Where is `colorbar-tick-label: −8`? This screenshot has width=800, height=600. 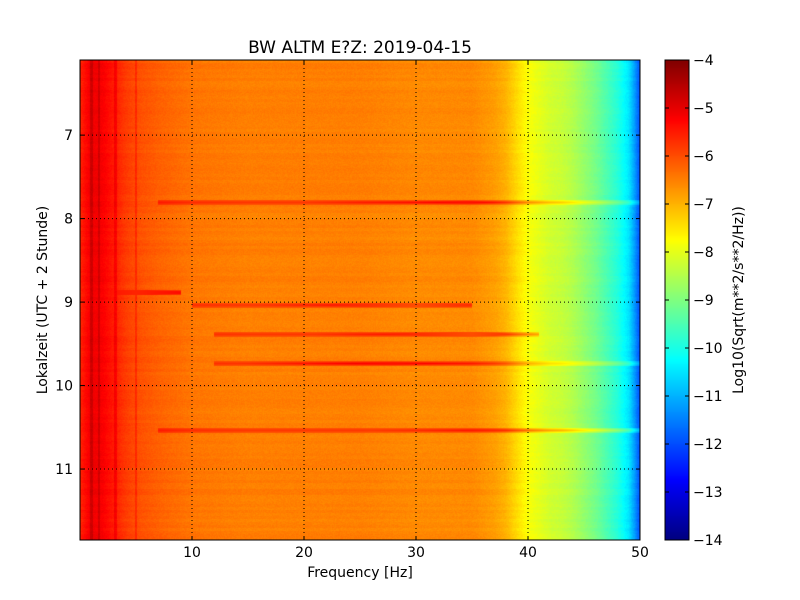 colorbar-tick-label: −8 is located at coordinates (703, 253).